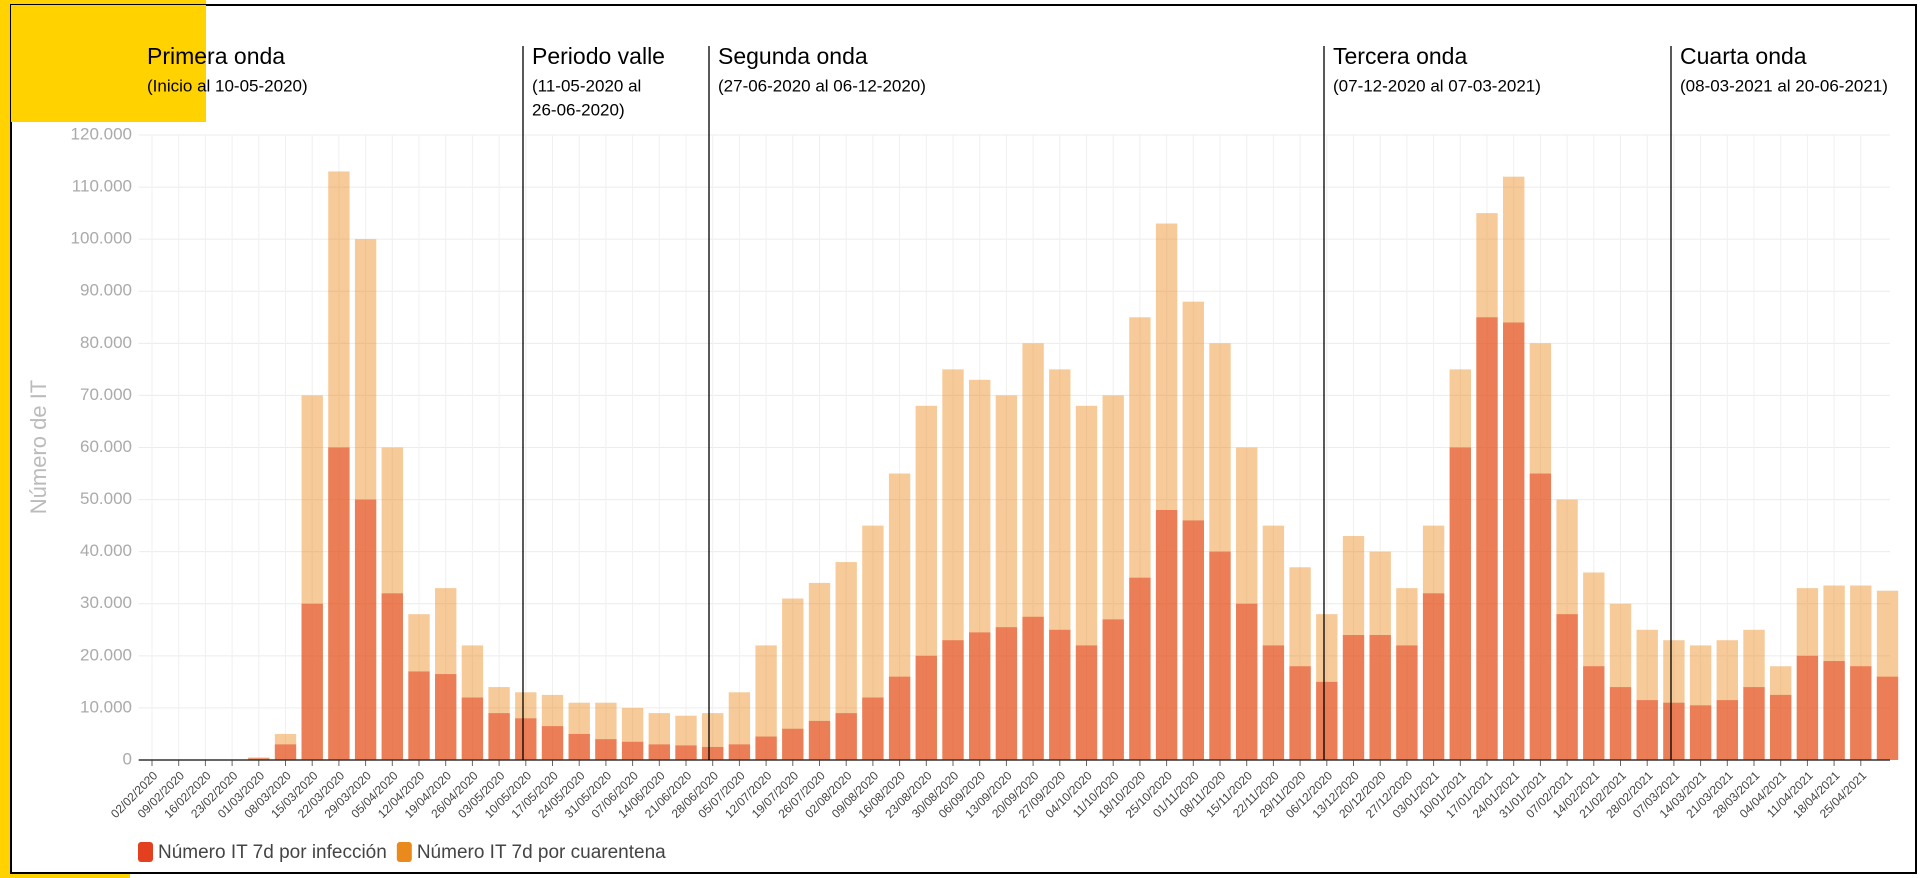 The height and width of the screenshot is (878, 1920). I want to click on annotation-title: Periodo valle, so click(598, 56).